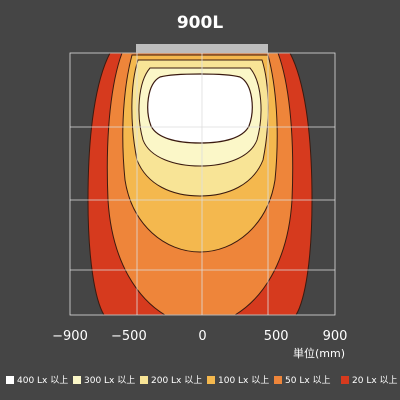  I want to click on legend-label: 200 Lx 以上, so click(176, 380).